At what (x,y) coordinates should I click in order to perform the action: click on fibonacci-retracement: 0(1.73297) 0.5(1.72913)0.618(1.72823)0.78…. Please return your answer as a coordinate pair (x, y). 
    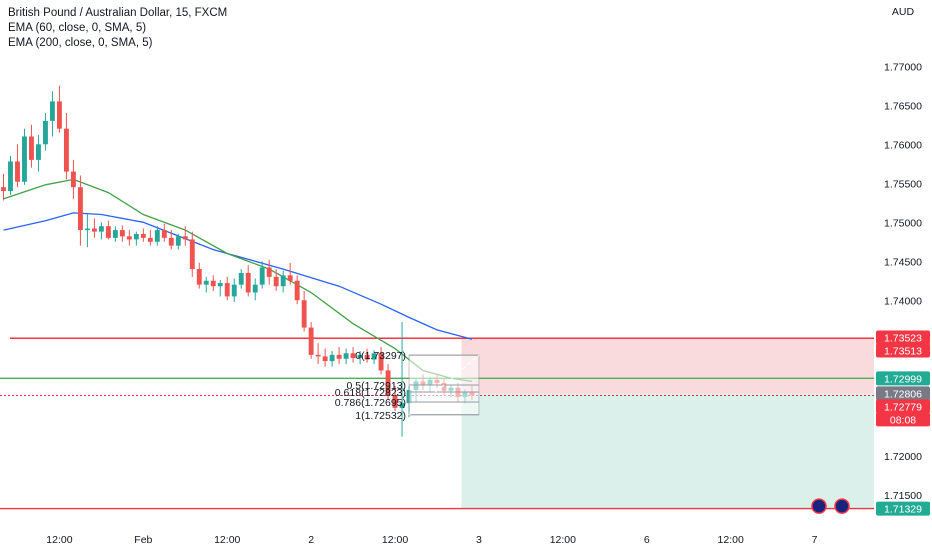
    Looking at the image, I should click on (407, 386).